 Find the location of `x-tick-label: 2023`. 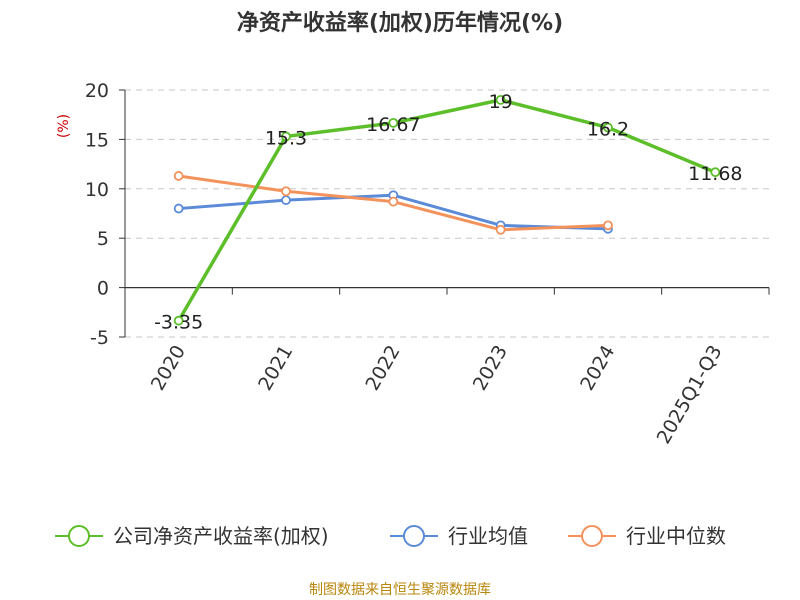

x-tick-label: 2023 is located at coordinates (490, 367).